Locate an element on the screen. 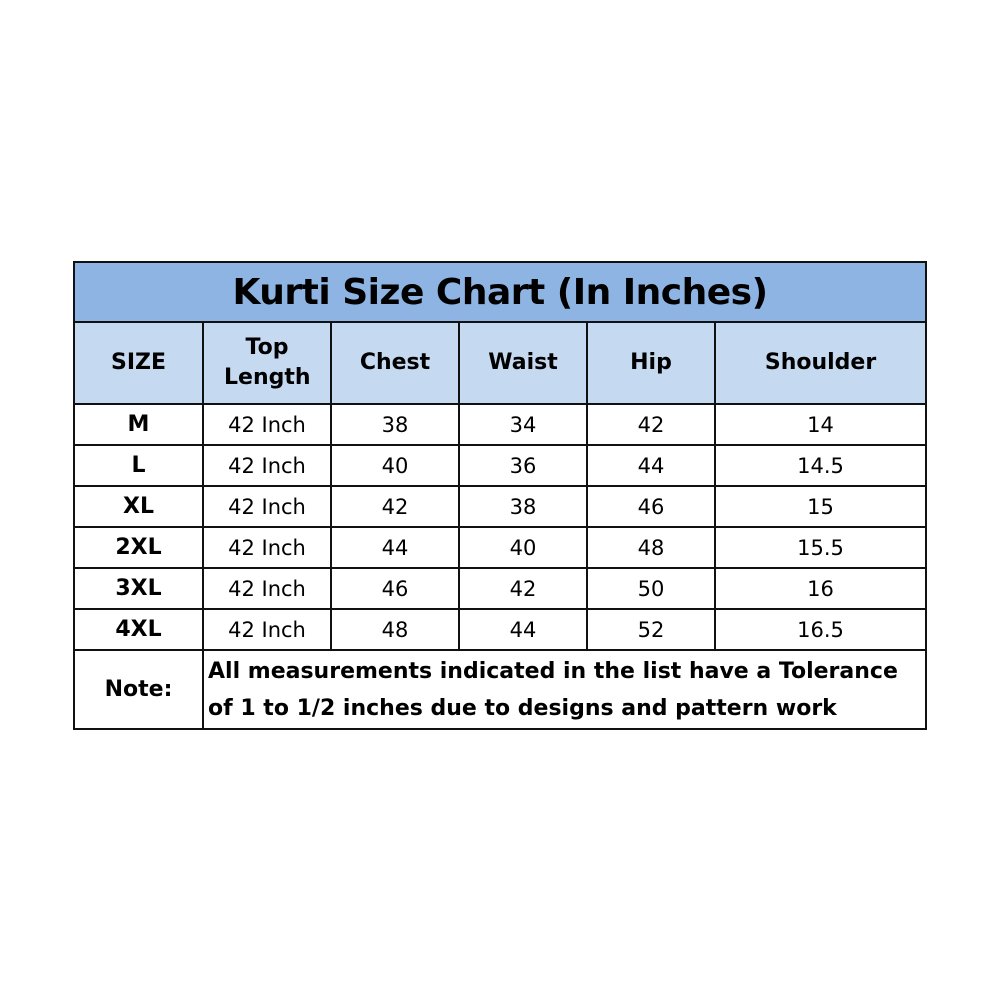 The image size is (1000, 1000). column-header: Shoulder is located at coordinates (820, 363).